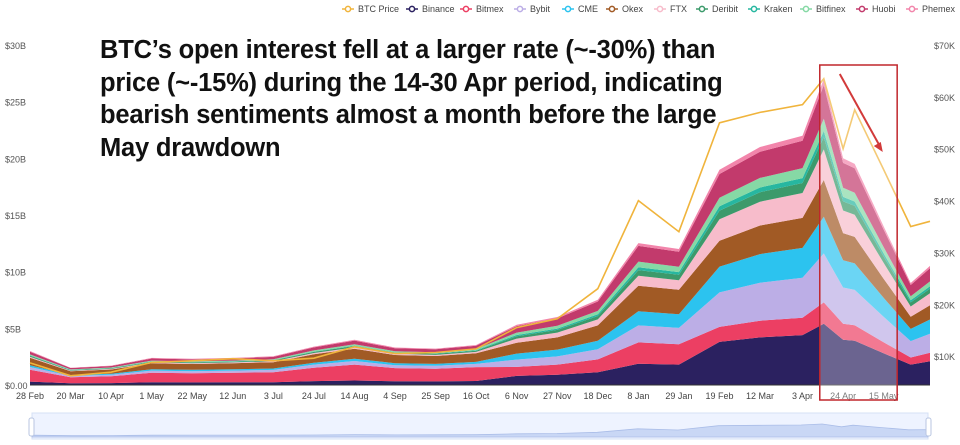  Describe the element at coordinates (944, 46) in the screenshot. I see `right-tick-label: $70K` at that location.